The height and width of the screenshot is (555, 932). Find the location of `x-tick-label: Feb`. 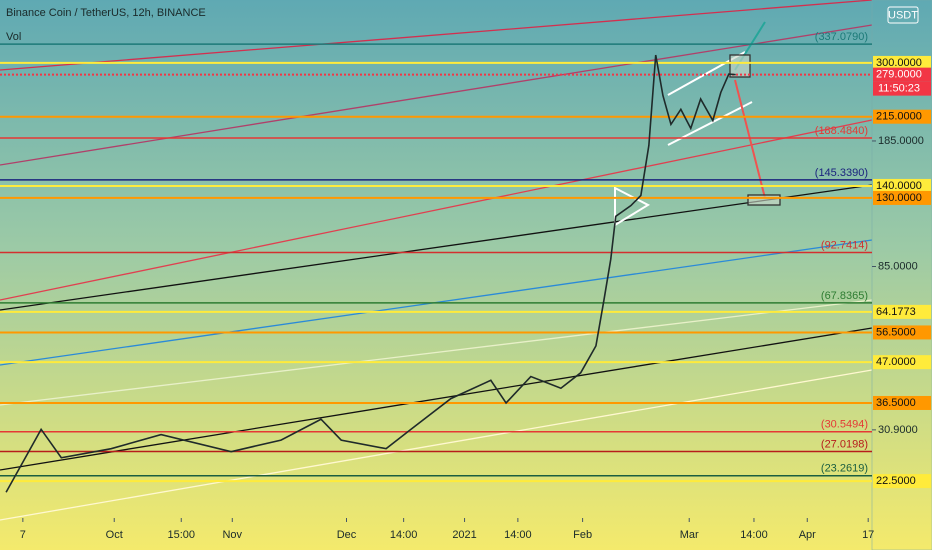

x-tick-label: Feb is located at coordinates (582, 535).